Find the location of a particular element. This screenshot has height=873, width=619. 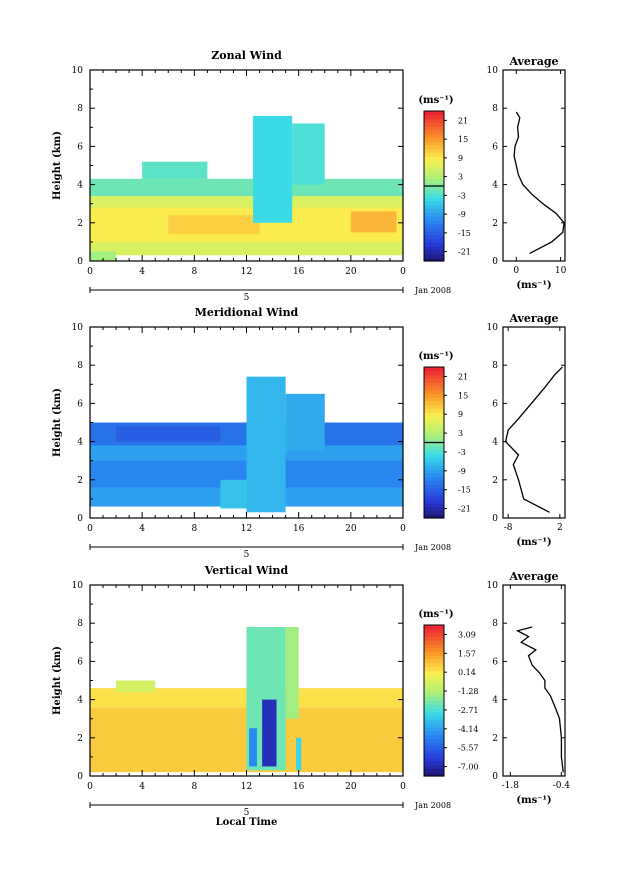

colorbar-tick-label: -3 is located at coordinates (462, 452).